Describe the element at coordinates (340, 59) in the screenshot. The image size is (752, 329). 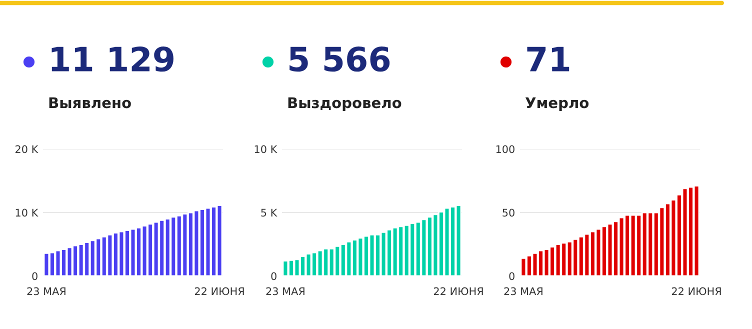
I see `chart-title: 5 566` at that location.